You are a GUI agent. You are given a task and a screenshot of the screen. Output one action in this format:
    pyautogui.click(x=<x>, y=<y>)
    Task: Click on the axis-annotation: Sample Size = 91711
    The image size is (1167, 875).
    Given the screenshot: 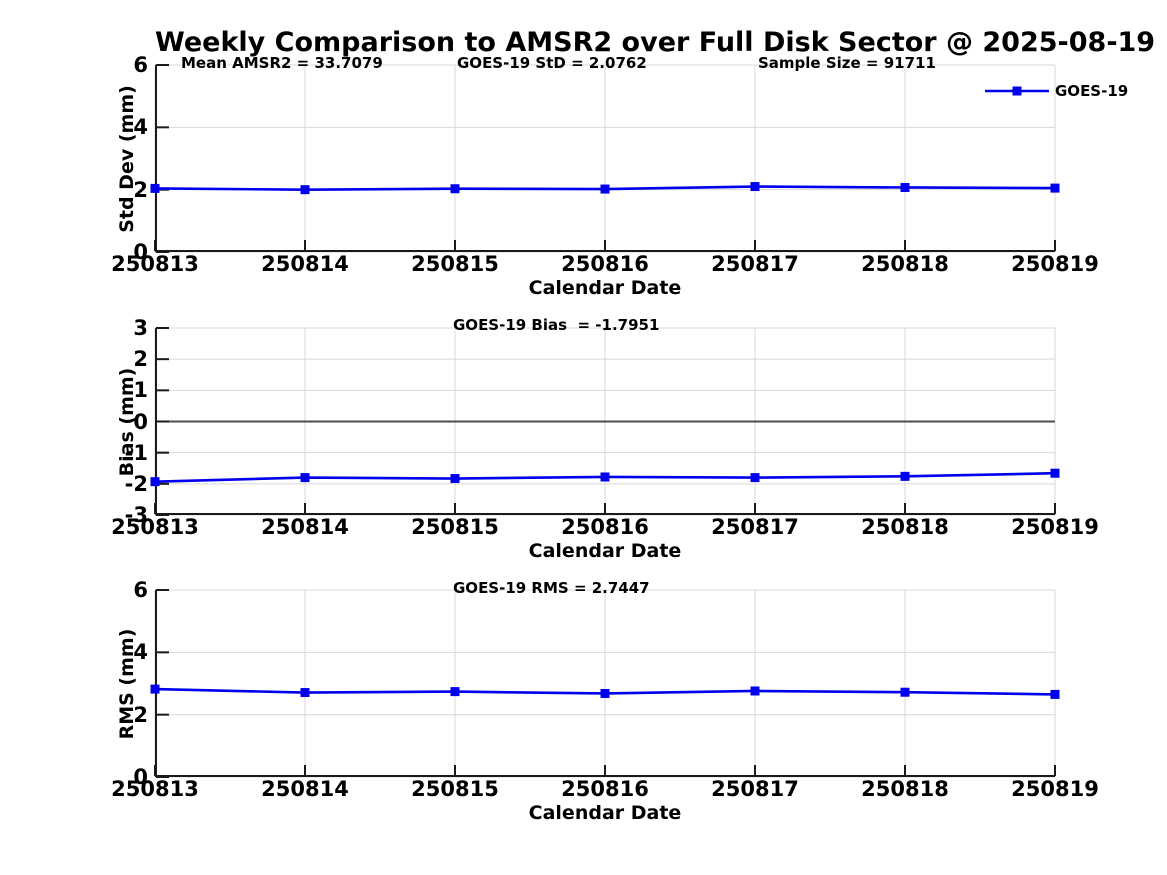 What is the action you would take?
    pyautogui.click(x=847, y=63)
    